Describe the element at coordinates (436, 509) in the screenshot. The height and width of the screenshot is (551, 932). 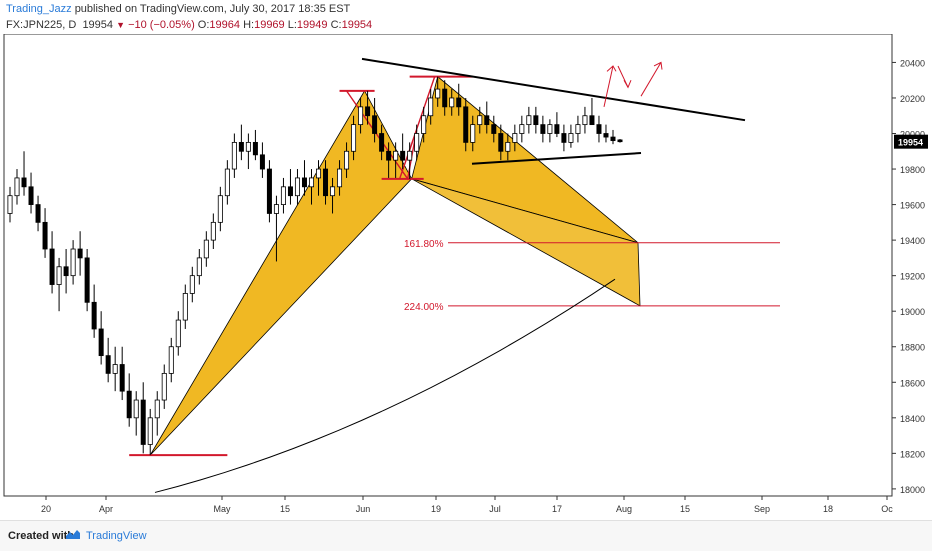
I see `time-tick-label: 19` at that location.